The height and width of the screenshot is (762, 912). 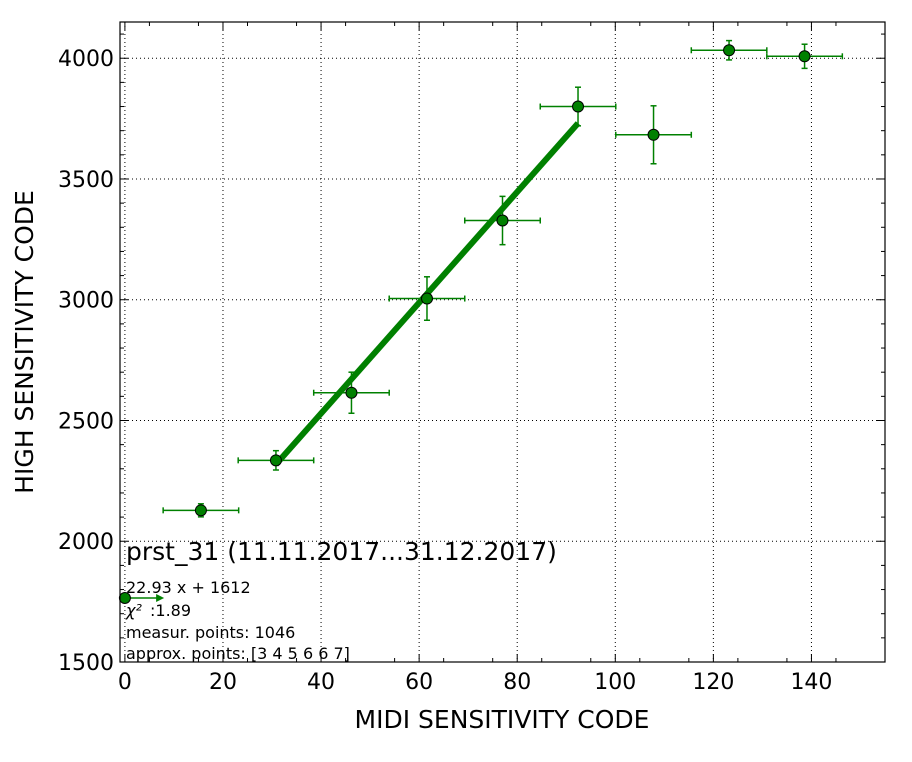 I want to click on y-axis-label: HIGH SENSITIVITY CODE, so click(x=24, y=342).